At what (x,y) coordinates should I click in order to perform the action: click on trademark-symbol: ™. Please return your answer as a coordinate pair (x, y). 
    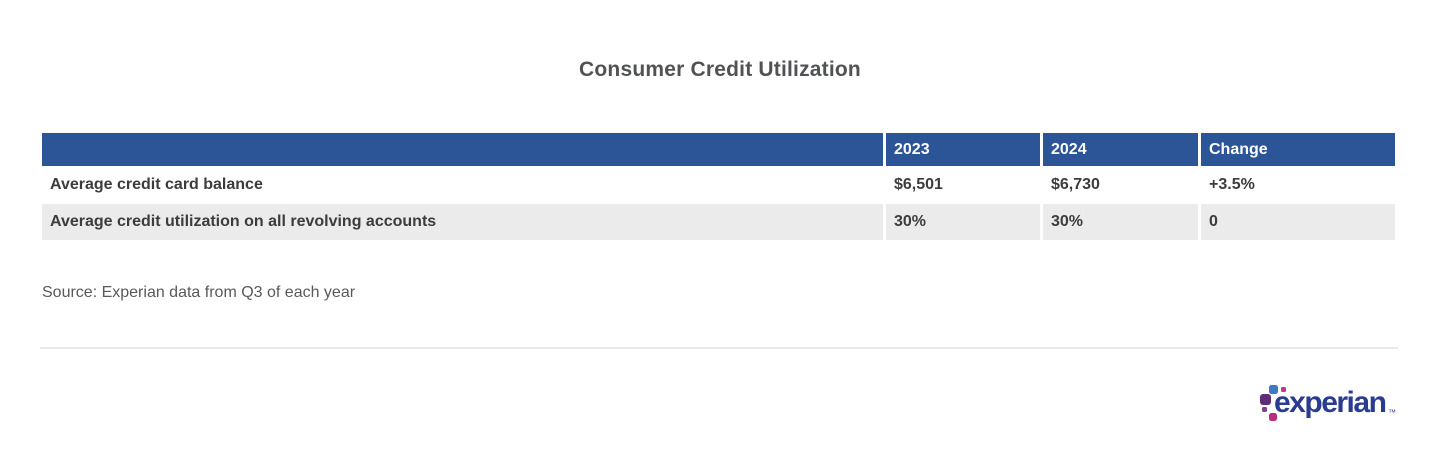
    Looking at the image, I should click on (1392, 412).